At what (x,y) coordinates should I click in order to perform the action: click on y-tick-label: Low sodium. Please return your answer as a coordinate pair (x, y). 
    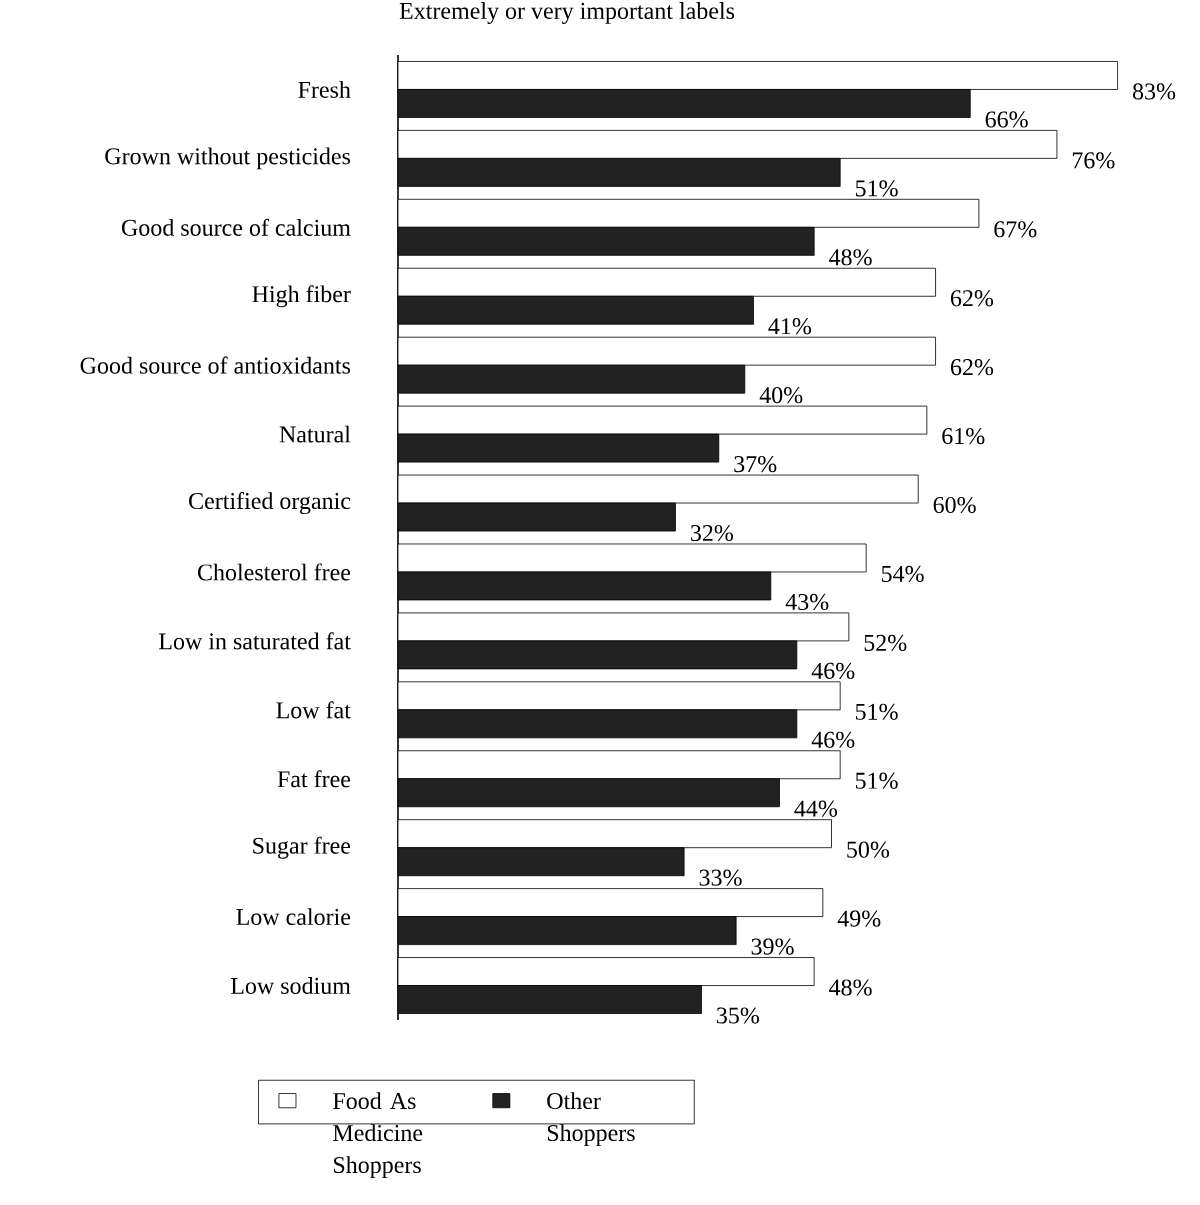
    Looking at the image, I should click on (290, 985).